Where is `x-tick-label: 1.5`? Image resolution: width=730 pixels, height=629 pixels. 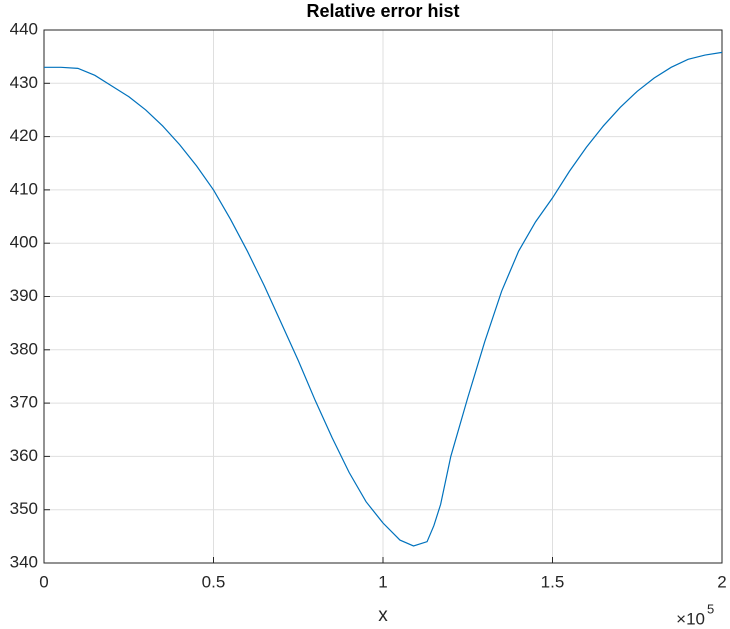 x-tick-label: 1.5 is located at coordinates (553, 581).